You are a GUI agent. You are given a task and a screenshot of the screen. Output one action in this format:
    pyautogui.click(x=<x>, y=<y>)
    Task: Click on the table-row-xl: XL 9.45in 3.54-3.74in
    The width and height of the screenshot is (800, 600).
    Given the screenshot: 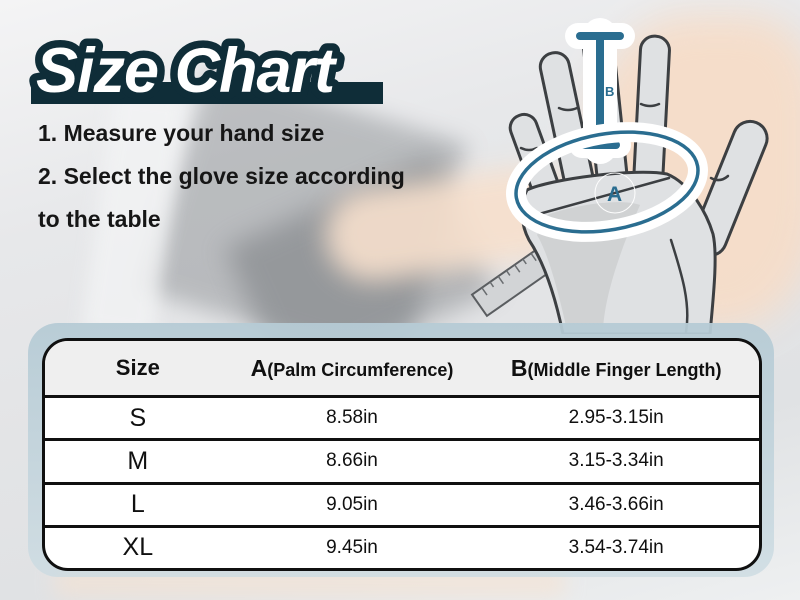 What is the action you would take?
    pyautogui.click(x=402, y=548)
    